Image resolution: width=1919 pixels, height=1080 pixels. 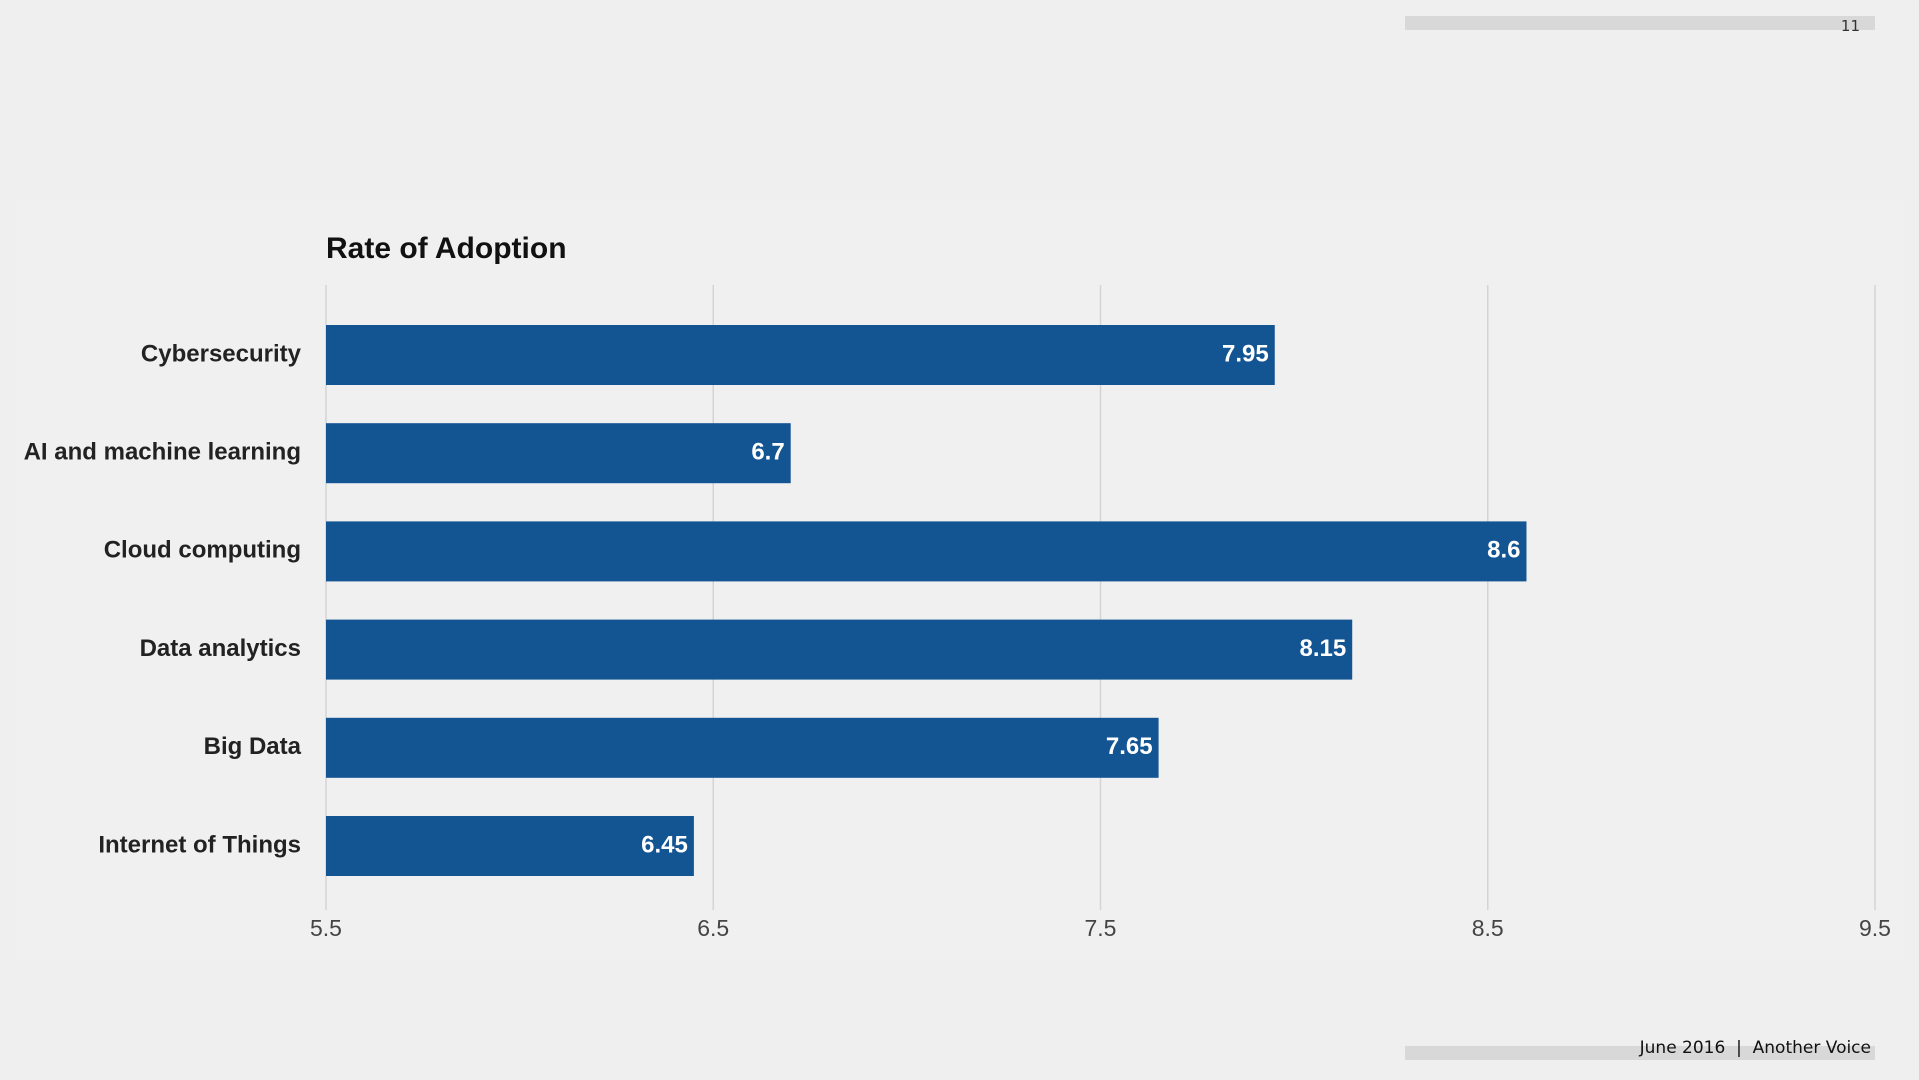 What do you see at coordinates (1850, 26) in the screenshot?
I see `page-number: 11` at bounding box center [1850, 26].